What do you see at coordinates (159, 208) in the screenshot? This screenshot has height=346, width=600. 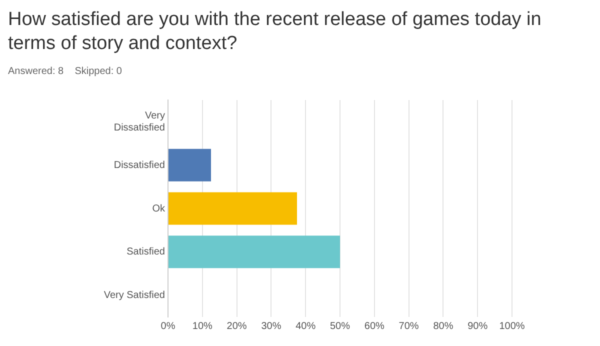 I see `y-tick-label: Ok` at bounding box center [159, 208].